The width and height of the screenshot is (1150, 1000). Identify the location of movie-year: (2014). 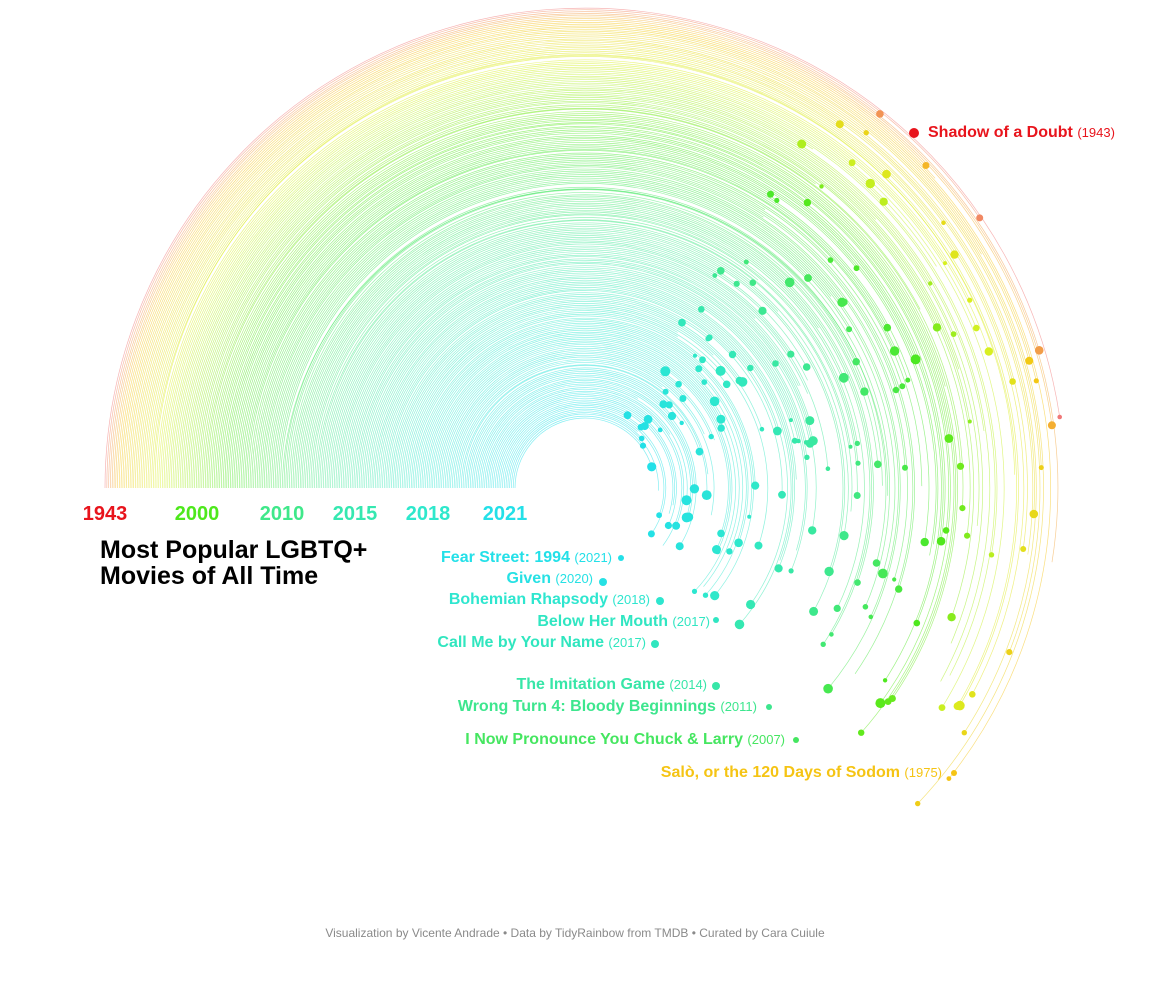
(688, 684).